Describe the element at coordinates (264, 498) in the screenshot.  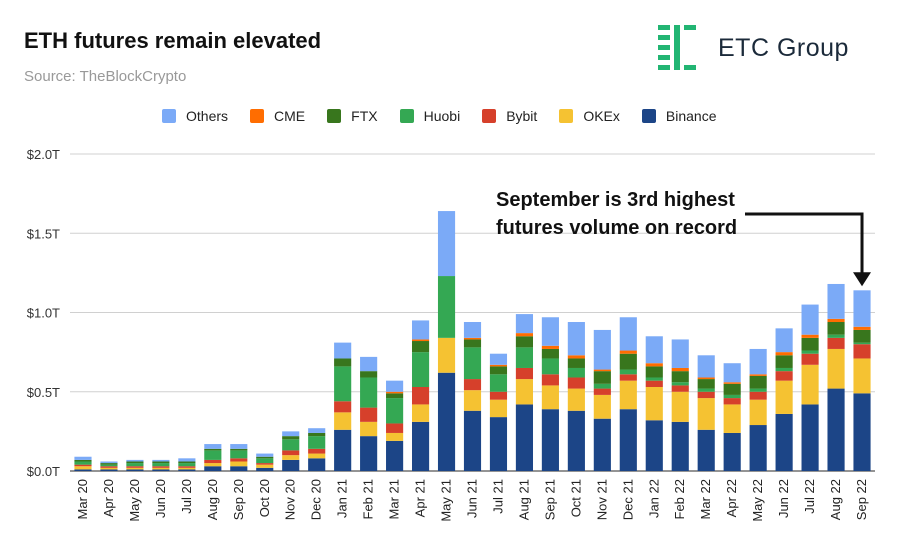
I see `x-tick-label: Oct 20` at that location.